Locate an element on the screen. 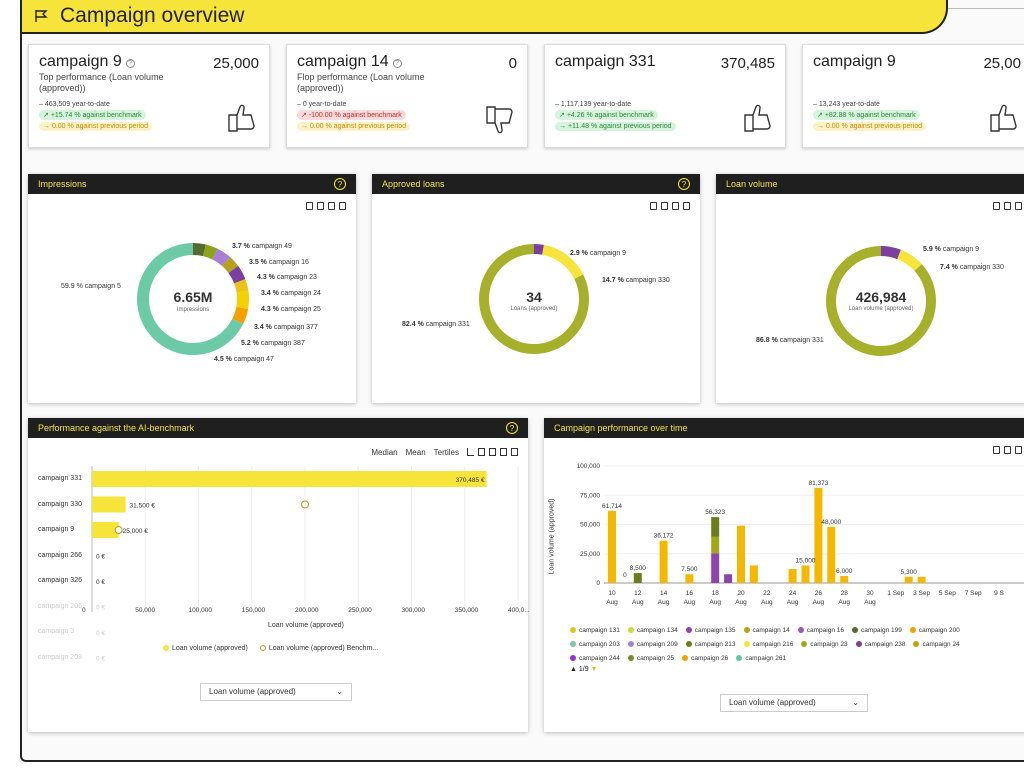 This screenshot has width=1024, height=768. benchmark-chart: 370,485 € 31,500 € 25,000 € 0 € 0 € 0 € 0 € 0 € is located at coordinates (278, 572).